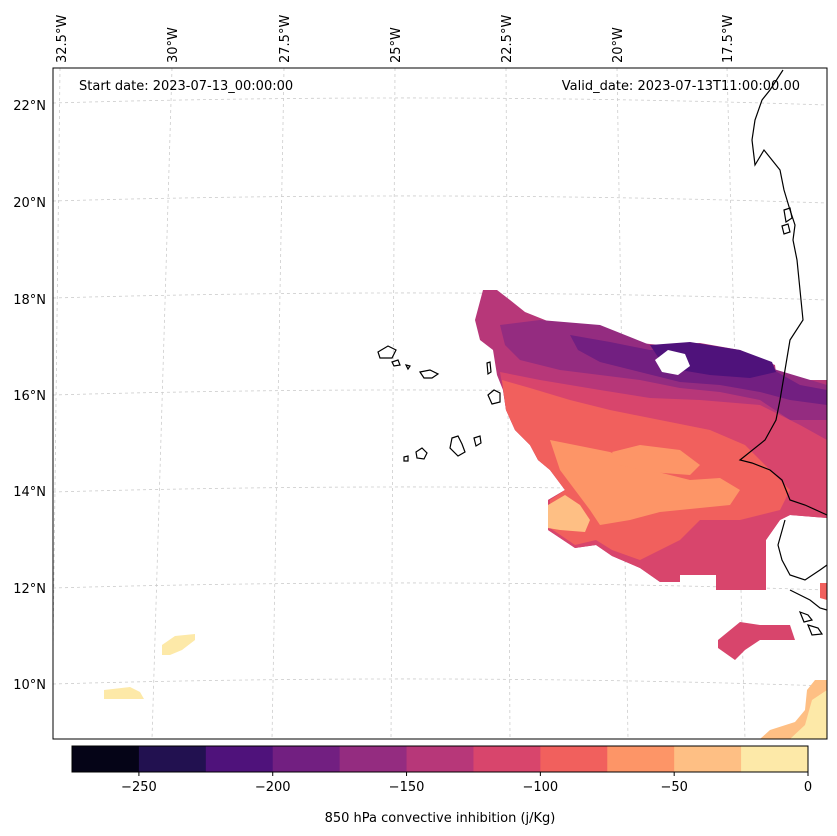  I want to click on island-maio, so click(477, 441).